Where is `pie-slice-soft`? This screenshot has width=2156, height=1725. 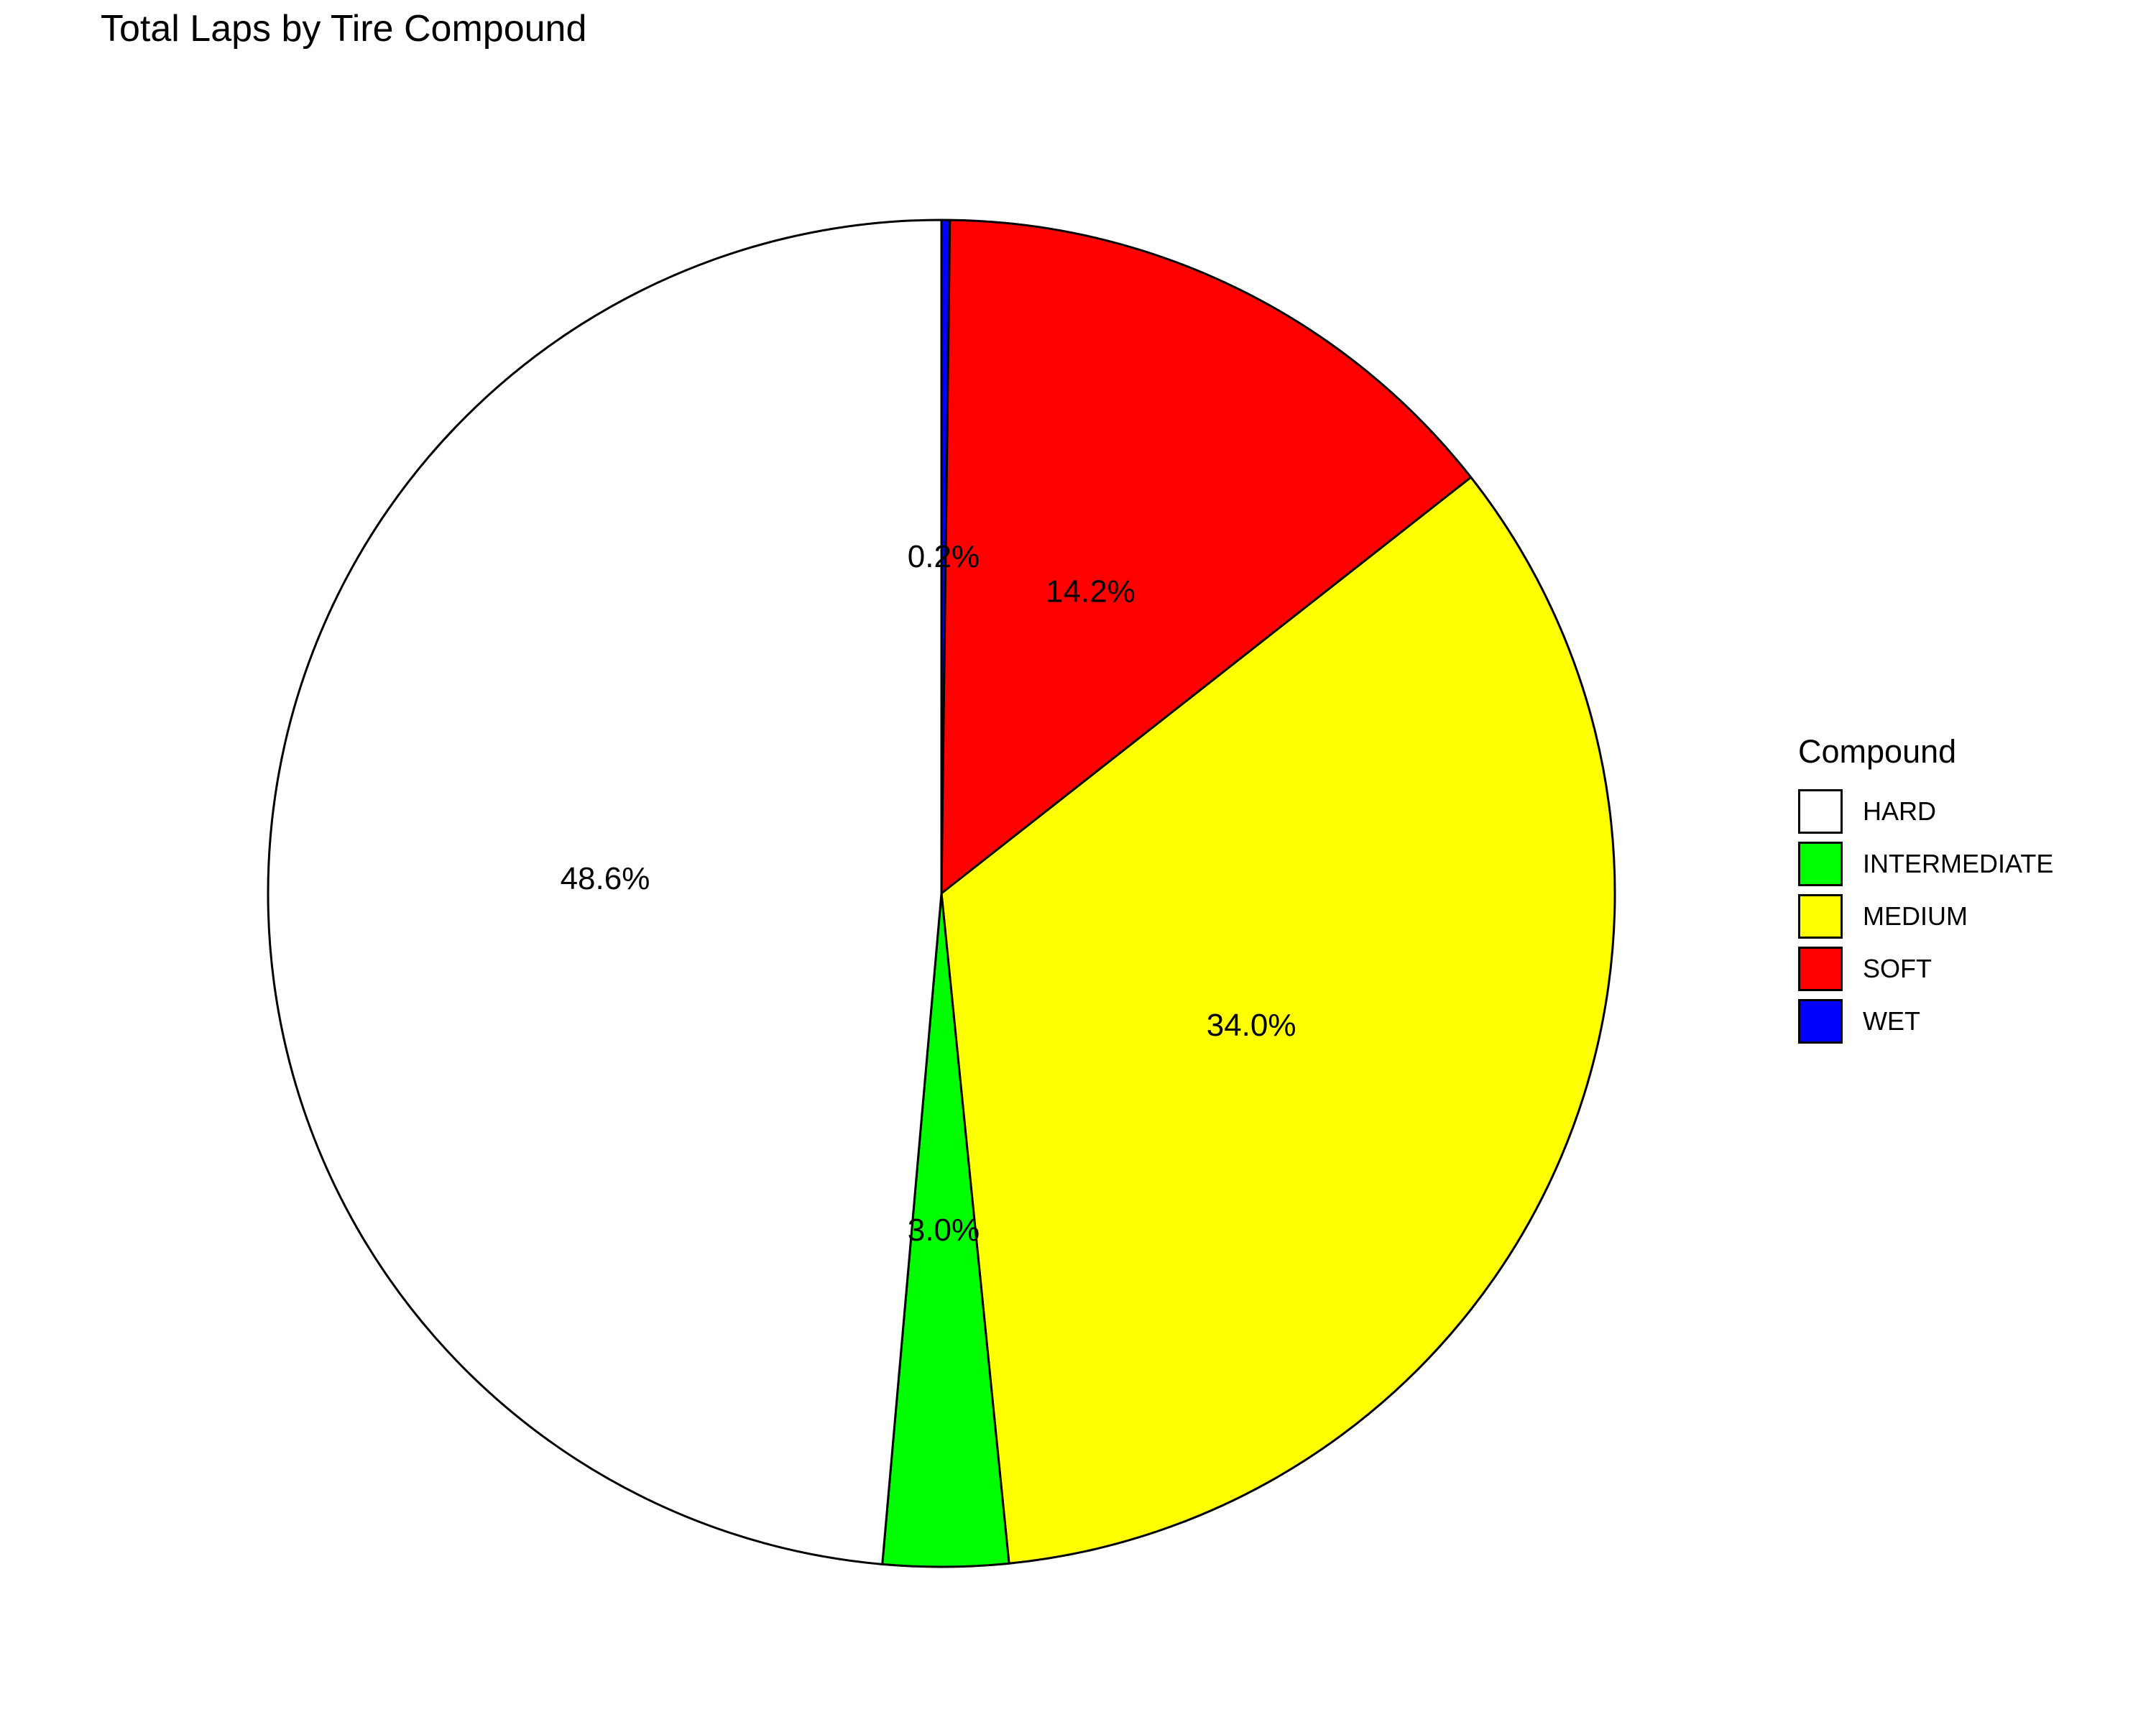 pie-slice-soft is located at coordinates (1206, 556).